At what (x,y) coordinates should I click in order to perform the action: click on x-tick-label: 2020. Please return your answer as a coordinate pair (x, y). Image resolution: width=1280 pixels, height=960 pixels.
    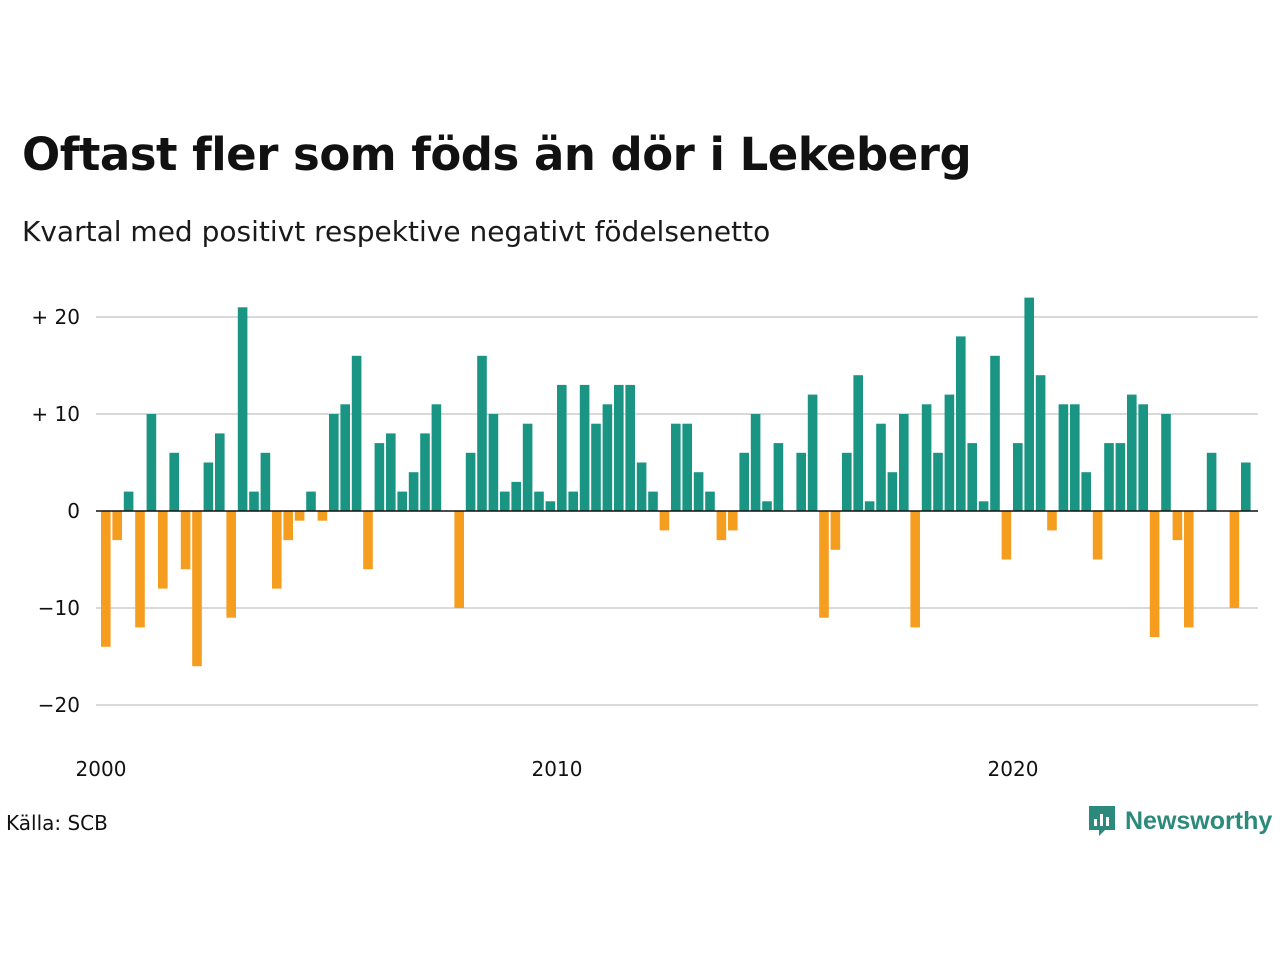
    Looking at the image, I should click on (1013, 769).